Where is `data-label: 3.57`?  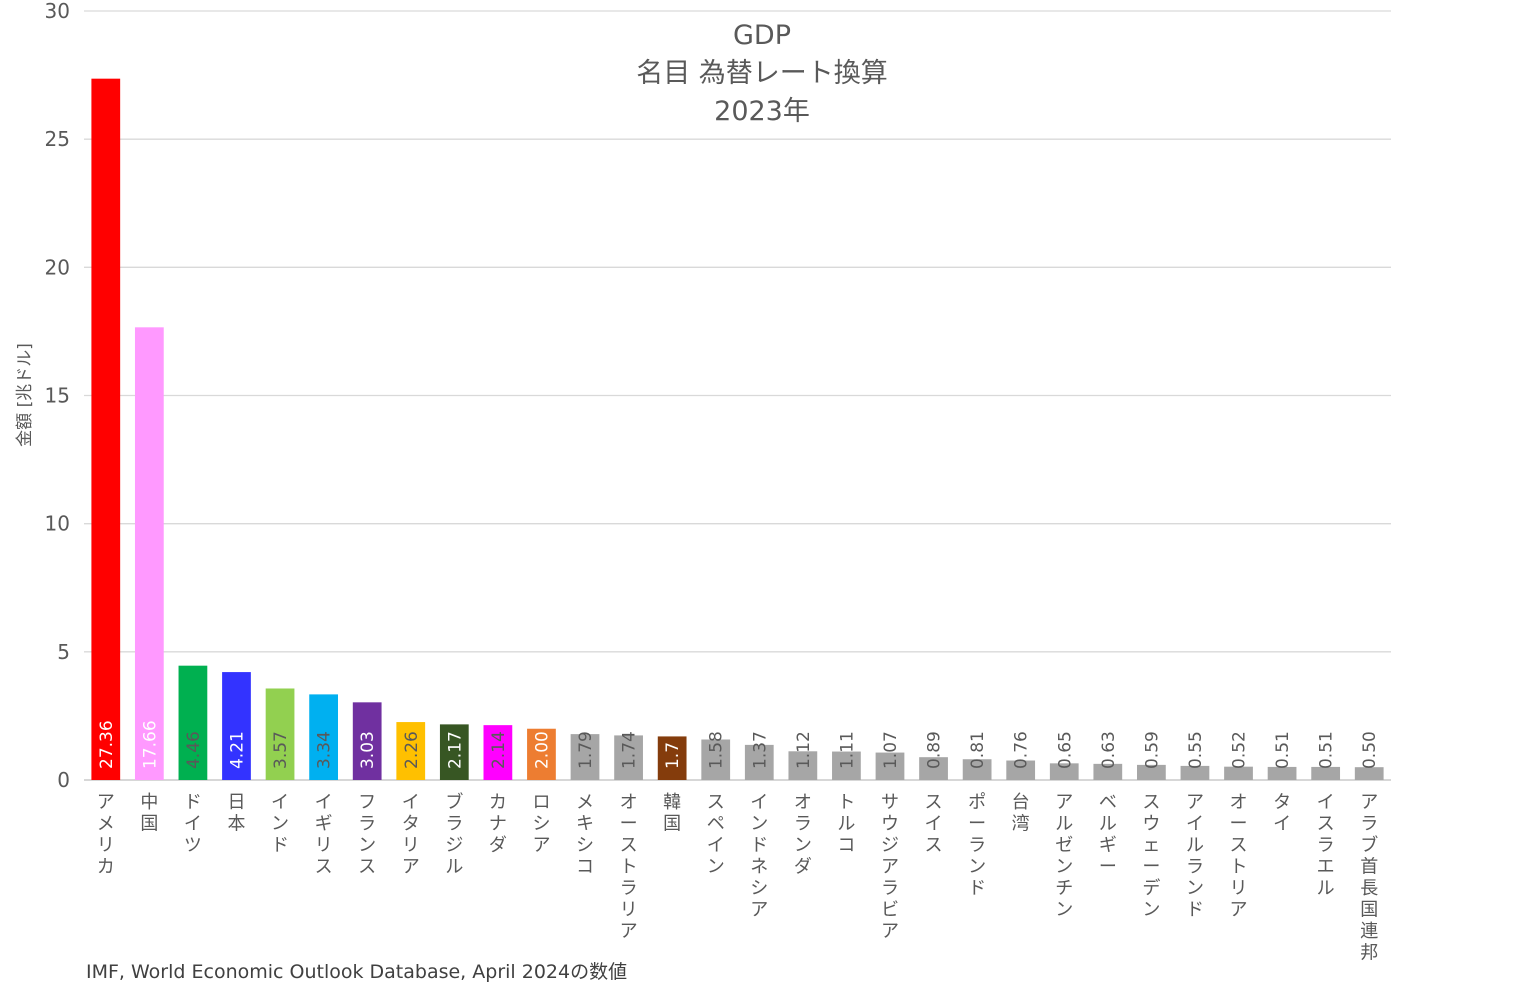
data-label: 3.57 is located at coordinates (281, 750).